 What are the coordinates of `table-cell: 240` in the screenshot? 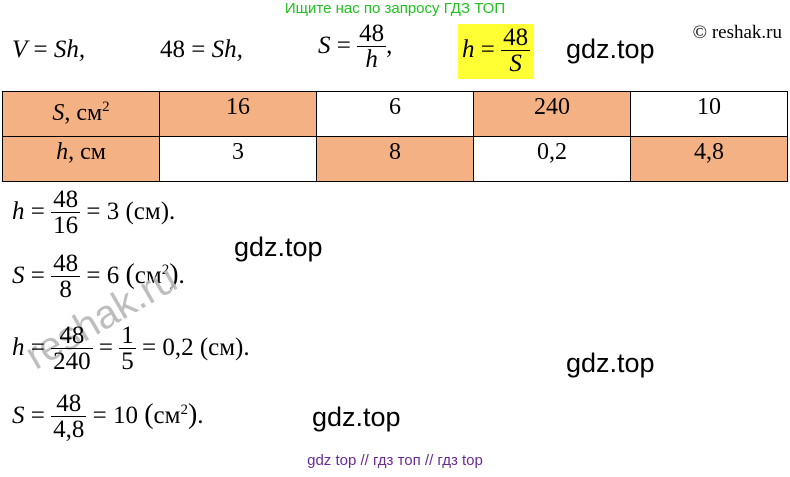 It's located at (552, 114).